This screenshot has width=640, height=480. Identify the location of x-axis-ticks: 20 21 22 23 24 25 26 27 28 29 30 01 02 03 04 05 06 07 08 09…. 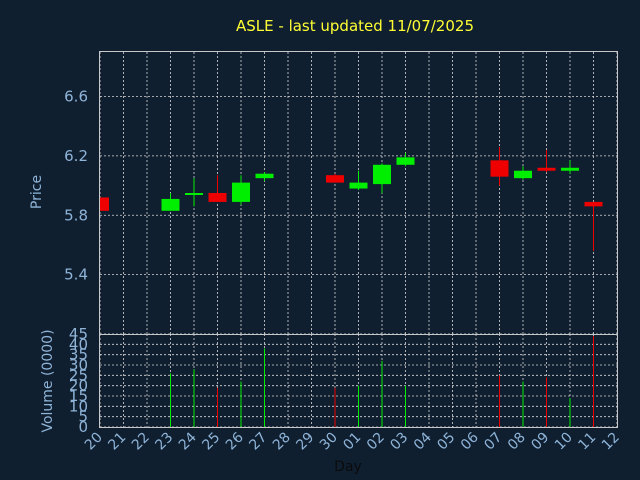
(352, 441).